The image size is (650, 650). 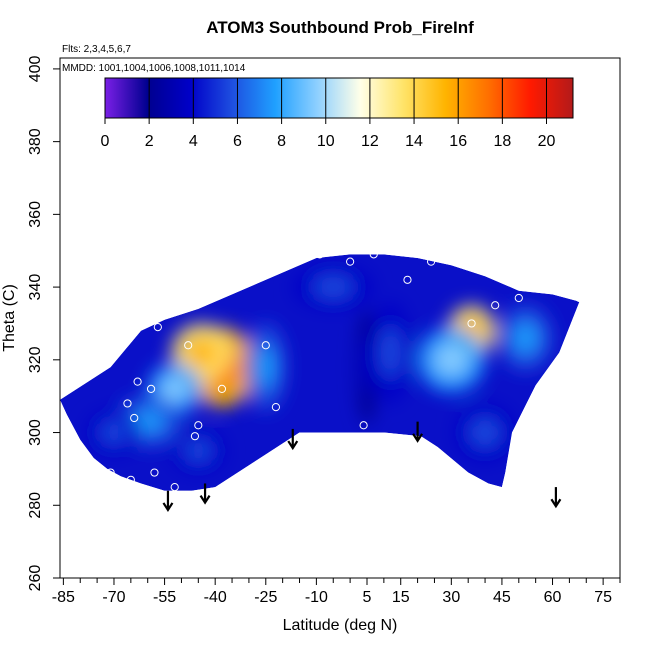 I want to click on colorbar-tick-label: 18, so click(x=502, y=141).